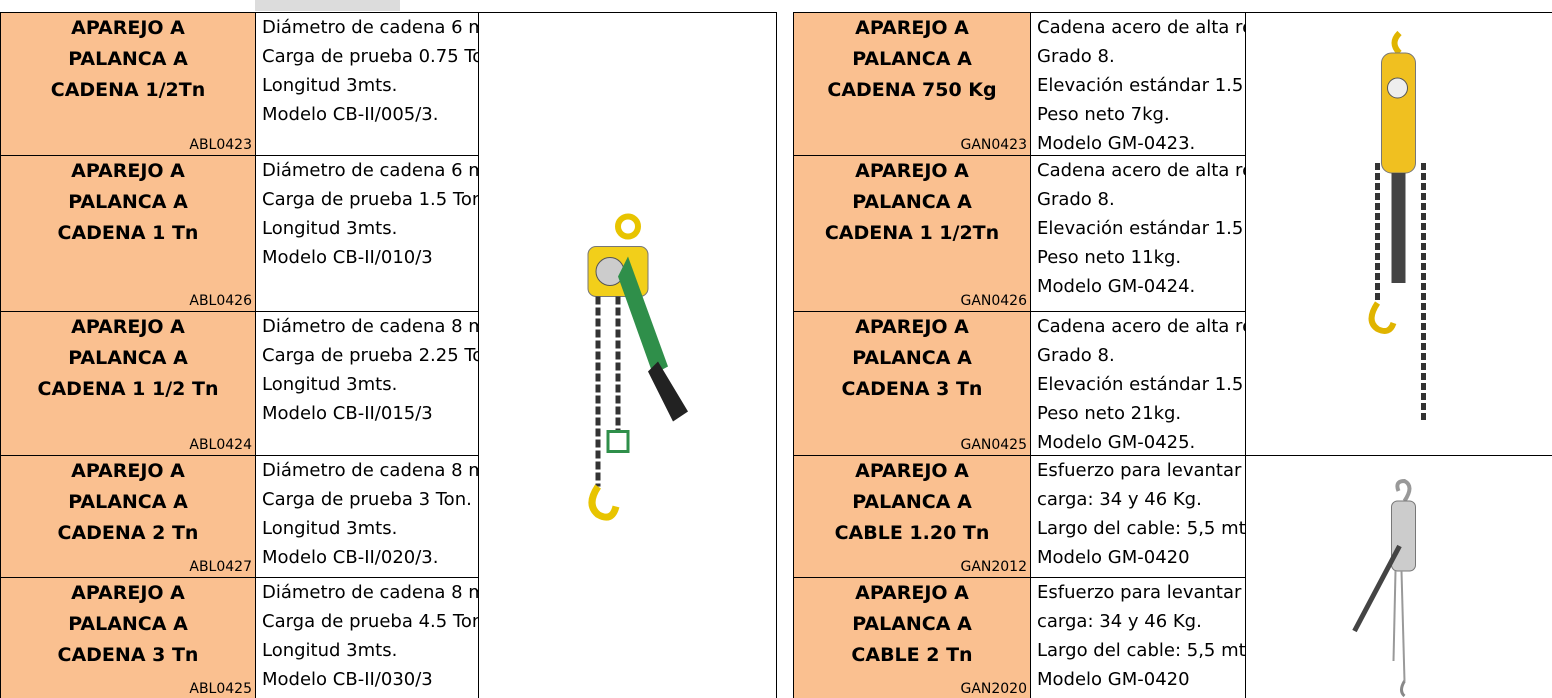  What do you see at coordinates (128, 90) in the screenshot?
I see `name-line: CADENA 1/2Tn` at bounding box center [128, 90].